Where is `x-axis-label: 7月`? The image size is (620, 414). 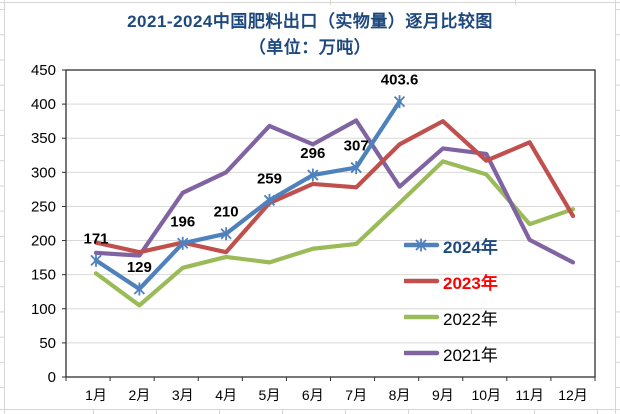
x-axis-label: 7月 is located at coordinates (356, 395).